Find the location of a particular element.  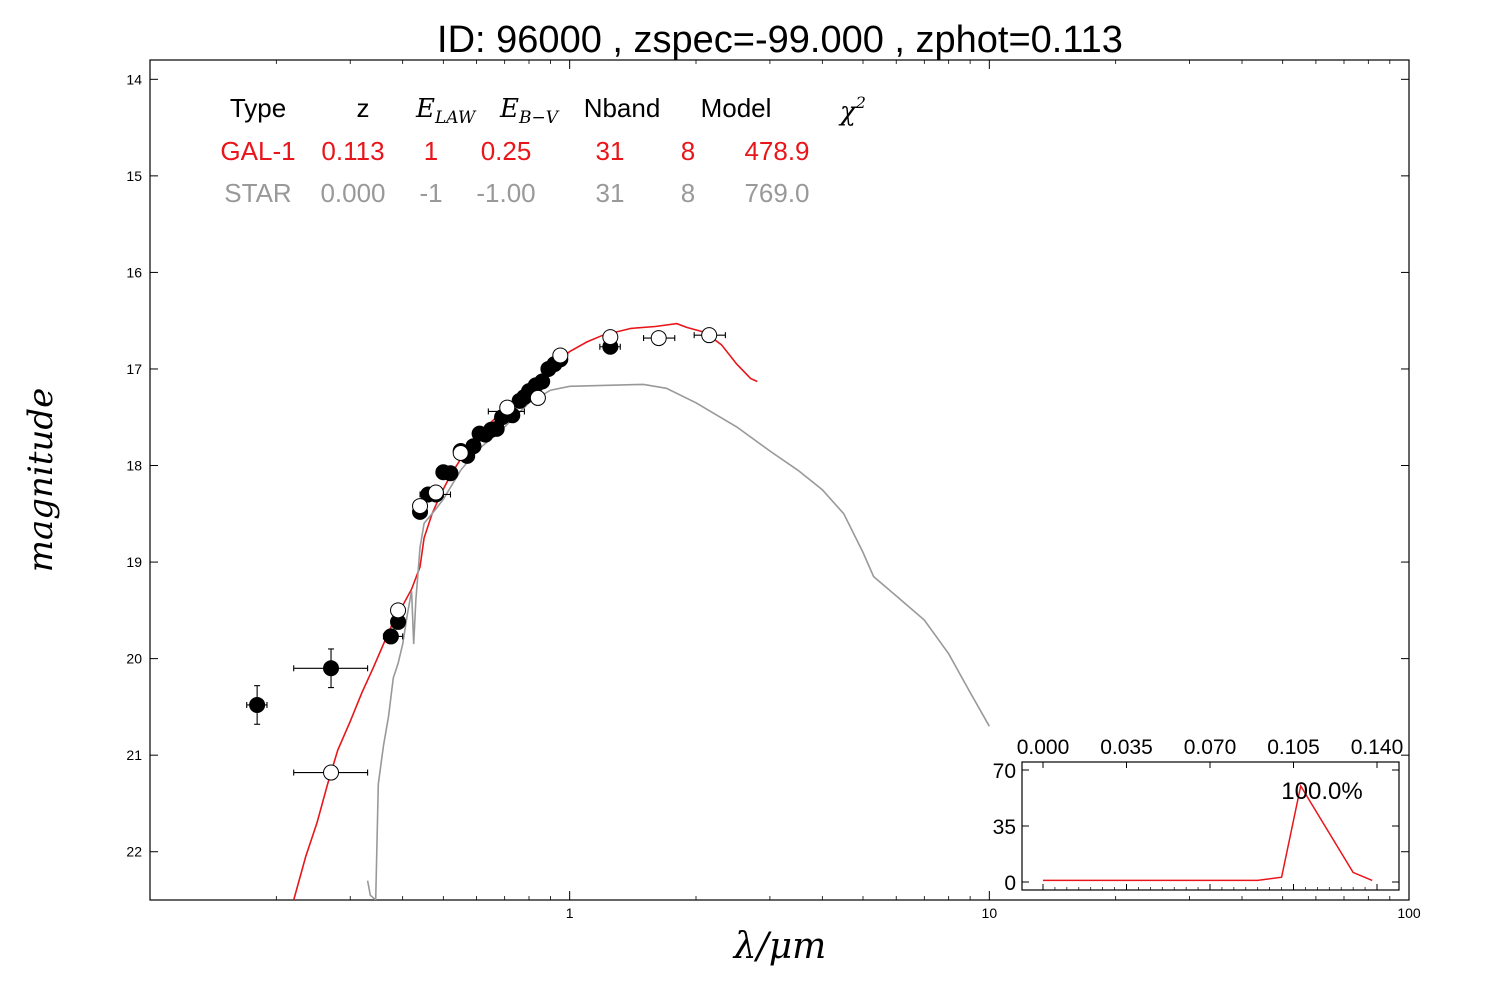

y-tick-label: 14 is located at coordinates (134, 79).